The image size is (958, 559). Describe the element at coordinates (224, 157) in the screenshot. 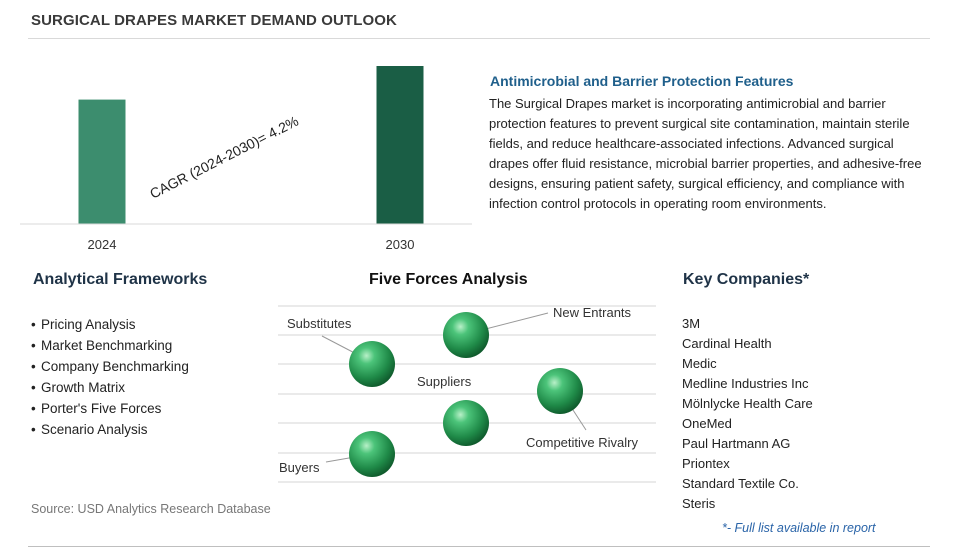

I see `cagr-annotation: CAGR (2024-2030)= 4.2%` at that location.